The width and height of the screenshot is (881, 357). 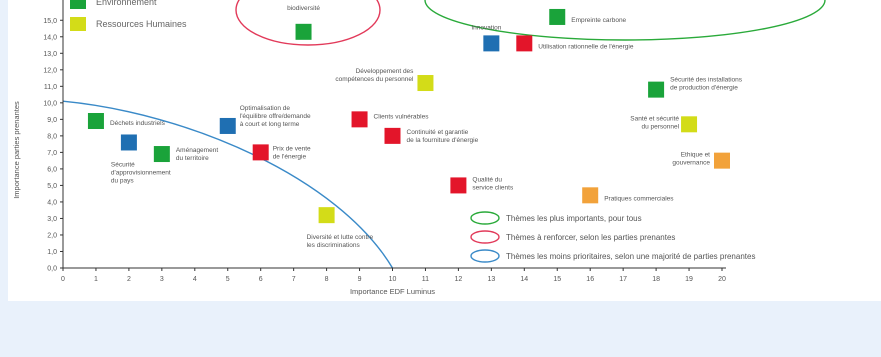 I want to click on data-point-label: Continuité et garantie, so click(x=438, y=132).